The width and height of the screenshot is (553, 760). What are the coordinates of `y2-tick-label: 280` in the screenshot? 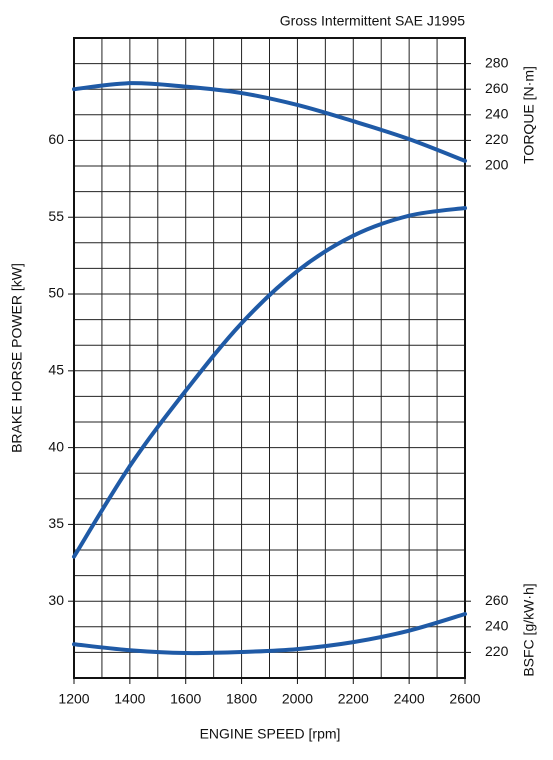 It's located at (497, 62).